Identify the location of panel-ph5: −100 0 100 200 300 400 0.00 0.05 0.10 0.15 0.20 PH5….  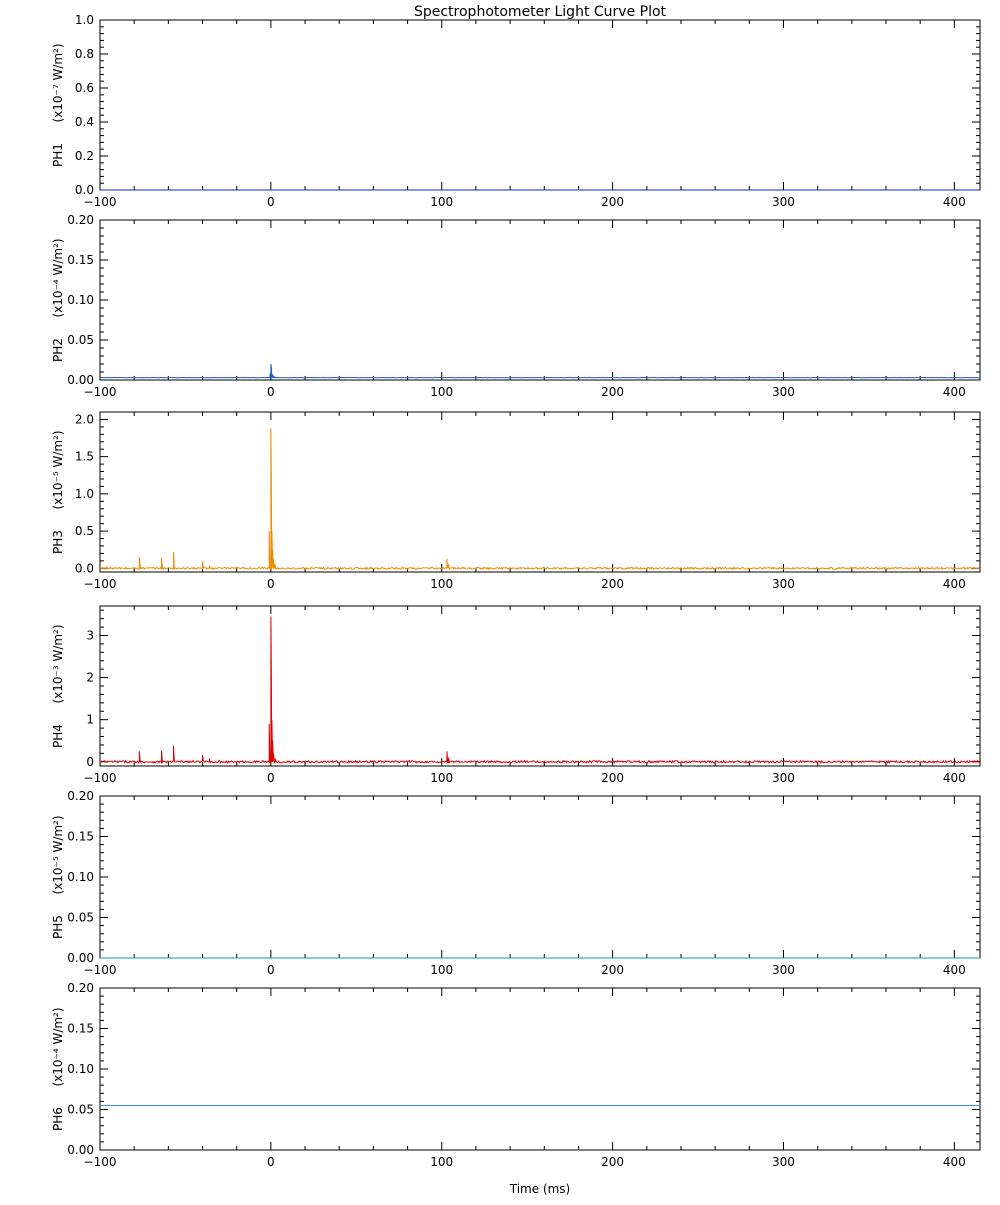
(515, 883).